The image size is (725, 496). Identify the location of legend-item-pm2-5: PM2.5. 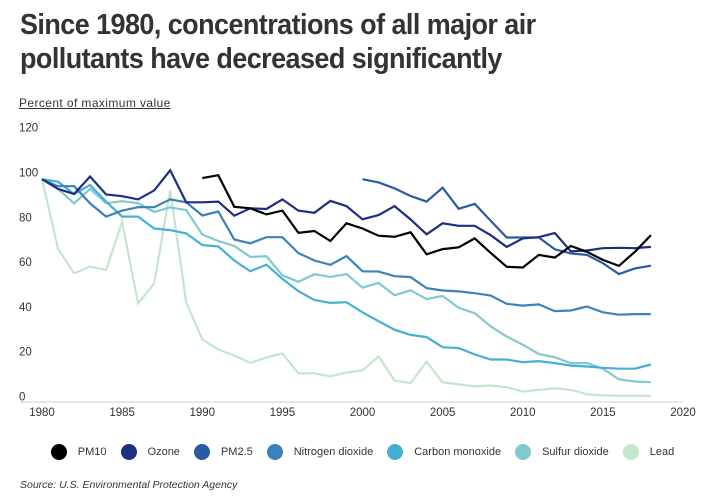
(223, 452).